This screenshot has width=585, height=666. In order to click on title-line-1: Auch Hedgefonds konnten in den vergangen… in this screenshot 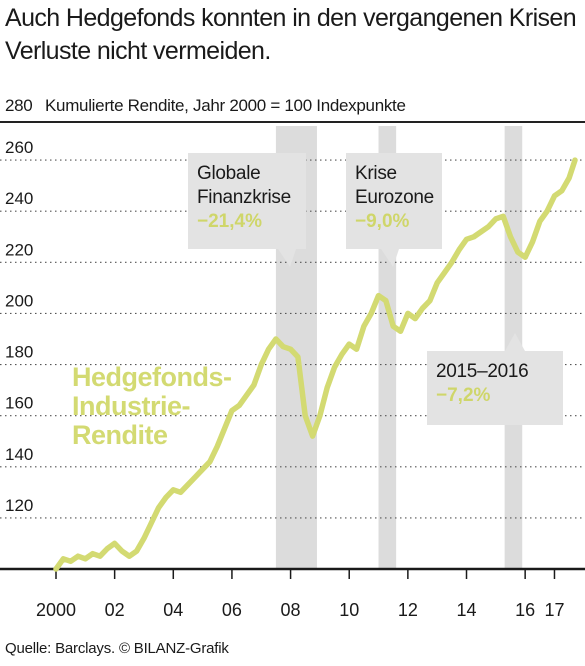, I will do `click(291, 18)`.